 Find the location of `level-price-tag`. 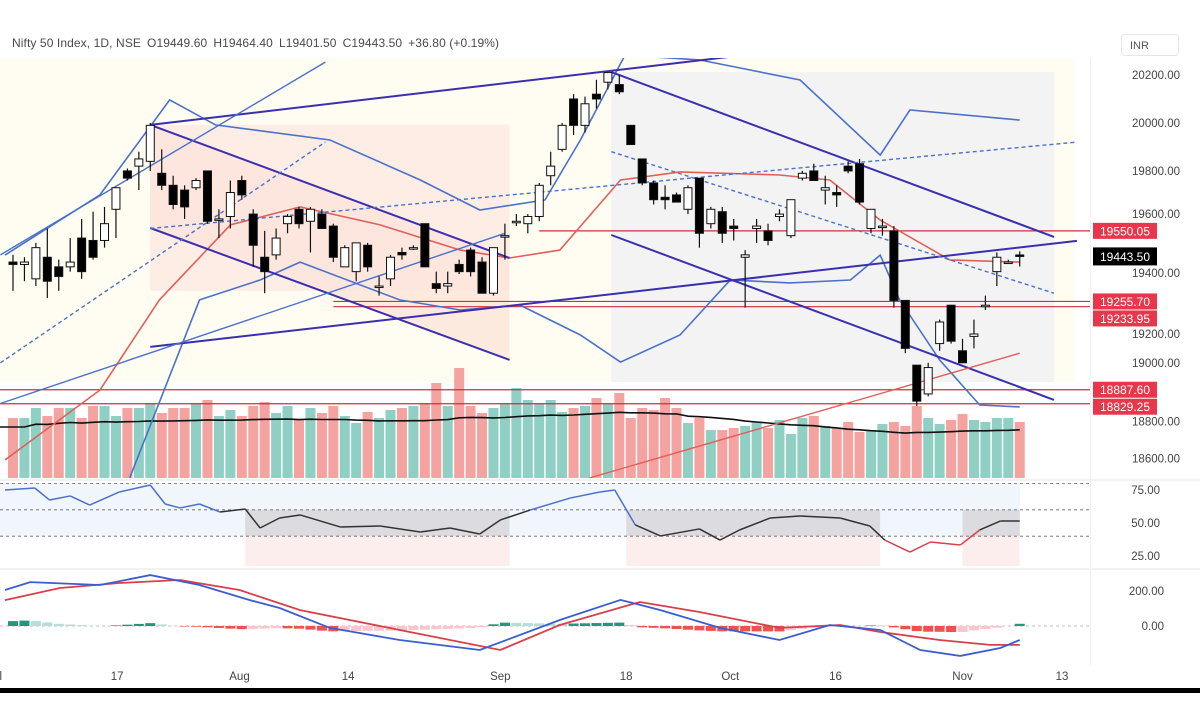

level-price-tag is located at coordinates (1125, 406).